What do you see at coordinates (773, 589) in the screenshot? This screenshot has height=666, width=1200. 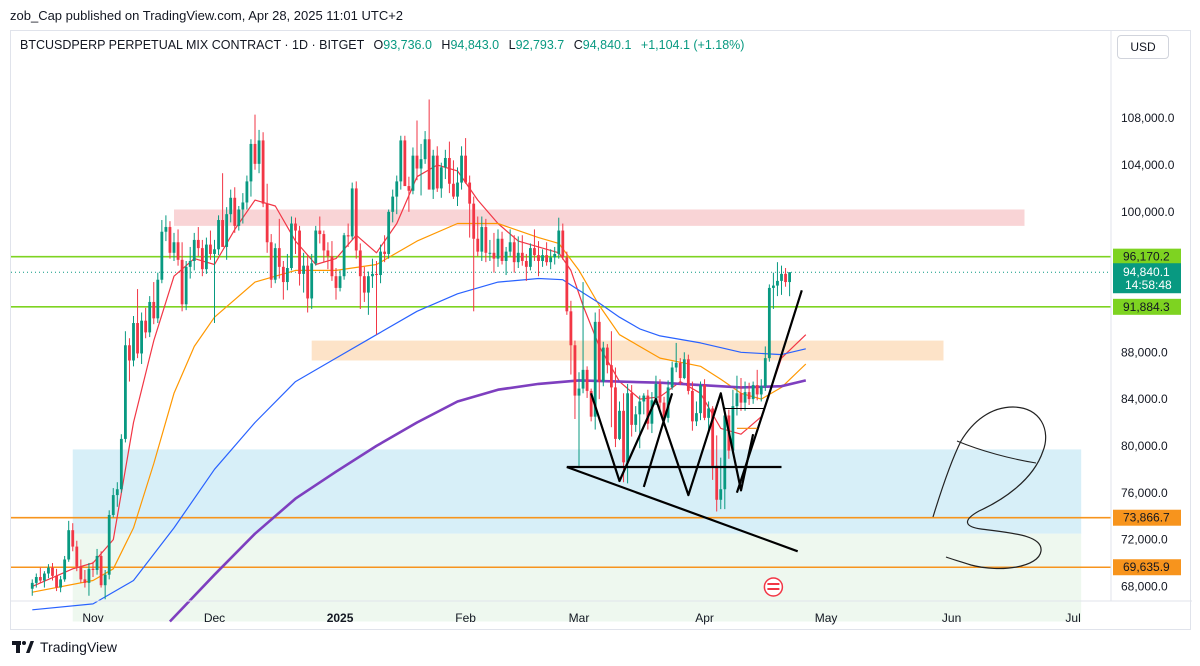 I see `event-icon-bar` at bounding box center [773, 589].